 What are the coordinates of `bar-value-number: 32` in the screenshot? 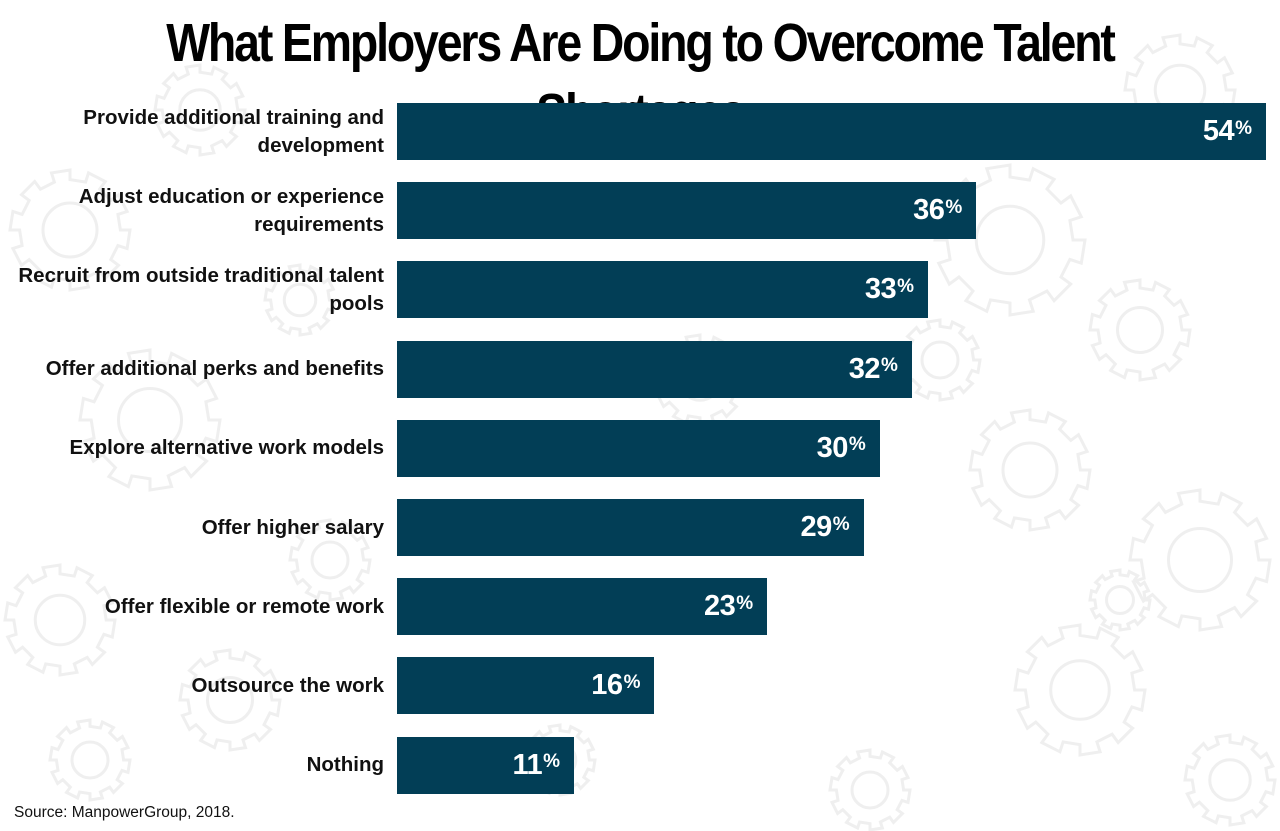 It's located at (864, 368).